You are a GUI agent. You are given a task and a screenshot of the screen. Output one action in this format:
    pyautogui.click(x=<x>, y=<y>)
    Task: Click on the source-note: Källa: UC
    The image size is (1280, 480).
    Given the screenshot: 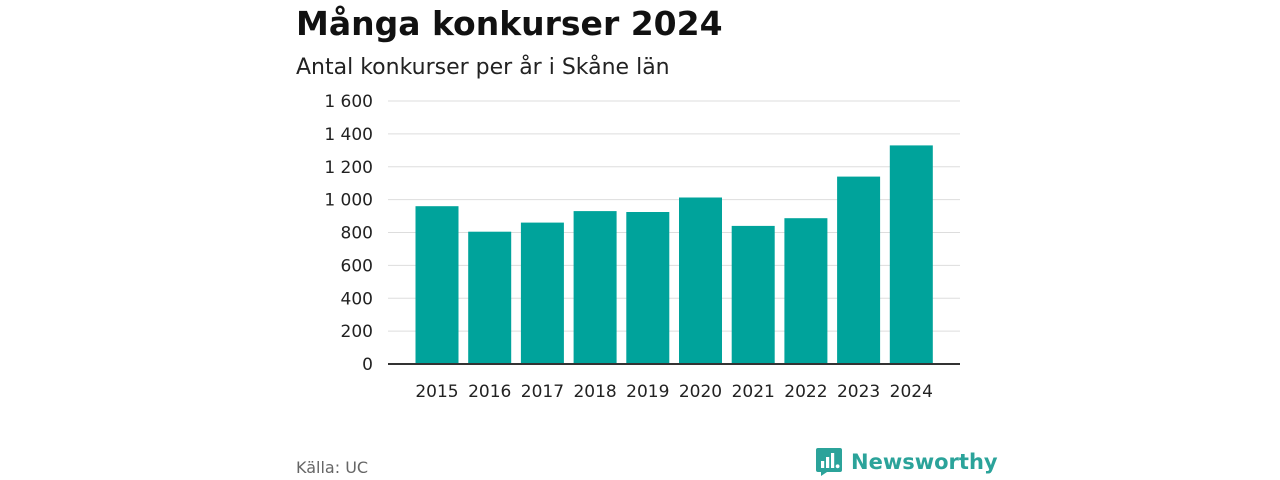 What is the action you would take?
    pyautogui.click(x=332, y=467)
    